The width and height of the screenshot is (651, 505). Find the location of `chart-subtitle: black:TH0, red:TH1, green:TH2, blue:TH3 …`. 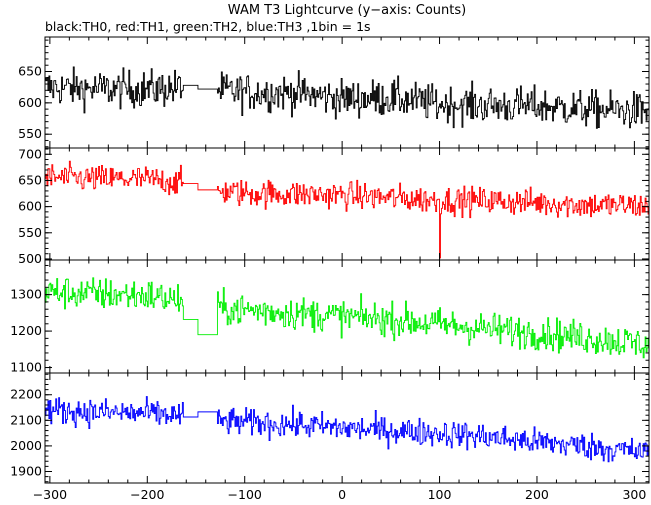

chart-subtitle: black:TH0, red:TH1, green:TH2, blue:TH3 … is located at coordinates (208, 26).